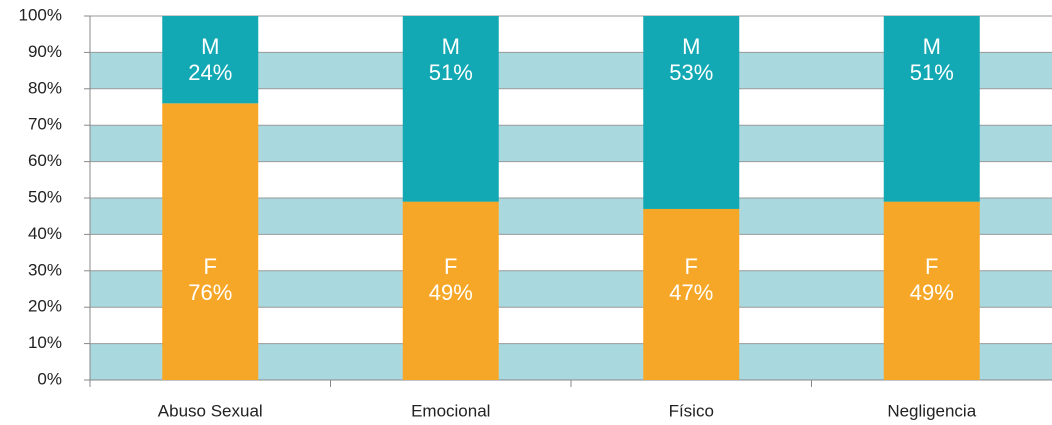  What do you see at coordinates (45, 269) in the screenshot?
I see `y-tick-label: 30%` at bounding box center [45, 269].